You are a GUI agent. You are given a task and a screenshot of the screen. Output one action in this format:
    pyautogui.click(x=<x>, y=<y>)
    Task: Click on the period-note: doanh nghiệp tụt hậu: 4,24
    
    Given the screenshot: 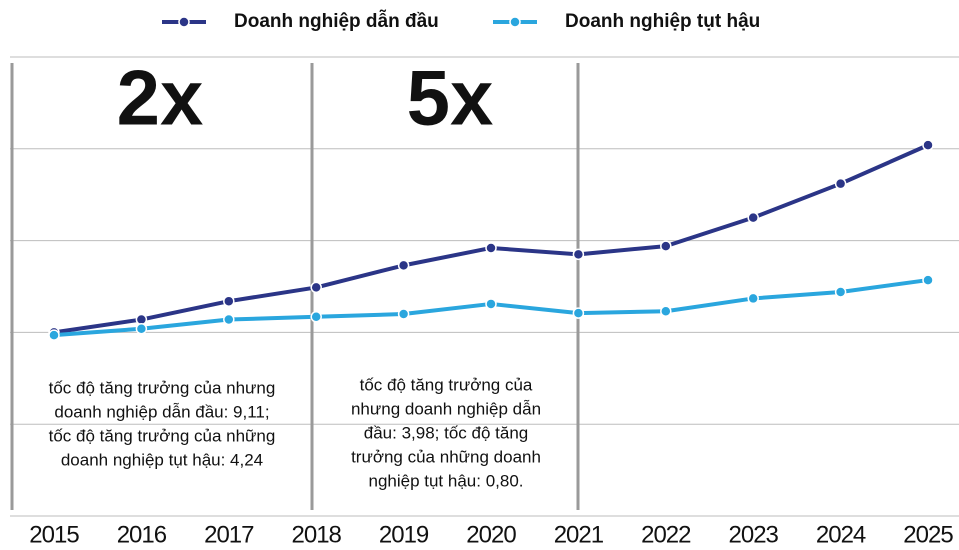 What is the action you would take?
    pyautogui.click(x=162, y=459)
    